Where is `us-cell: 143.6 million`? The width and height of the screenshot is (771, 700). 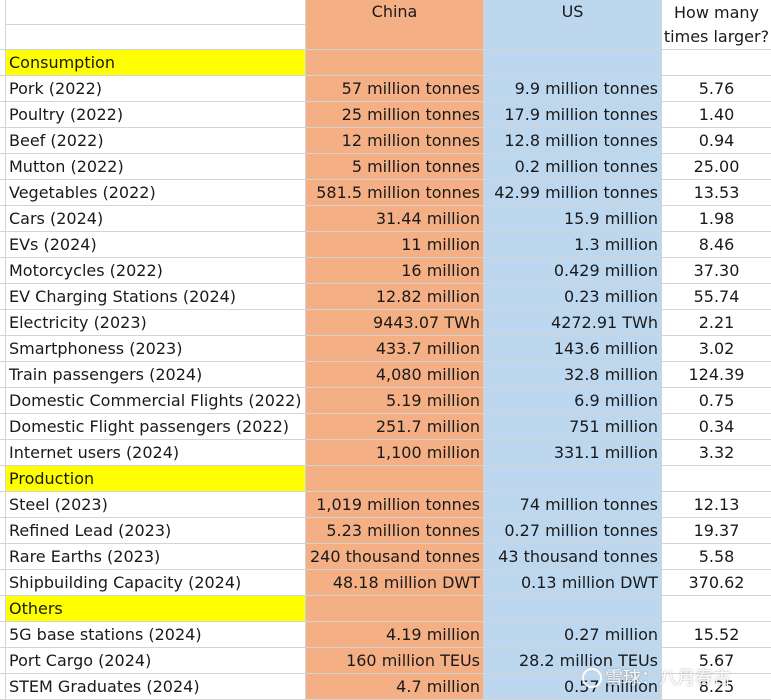
us-cell: 143.6 million is located at coordinates (573, 349).